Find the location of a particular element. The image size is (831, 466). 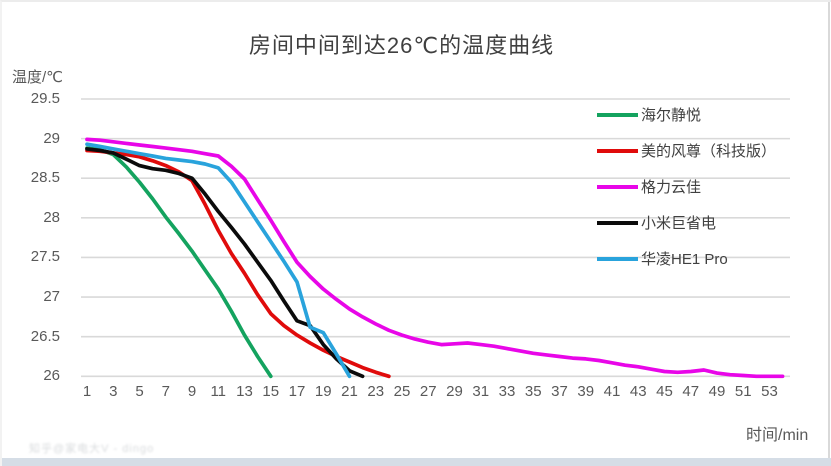

watermark: 知乎@家电大V - dingo is located at coordinates (92, 449).